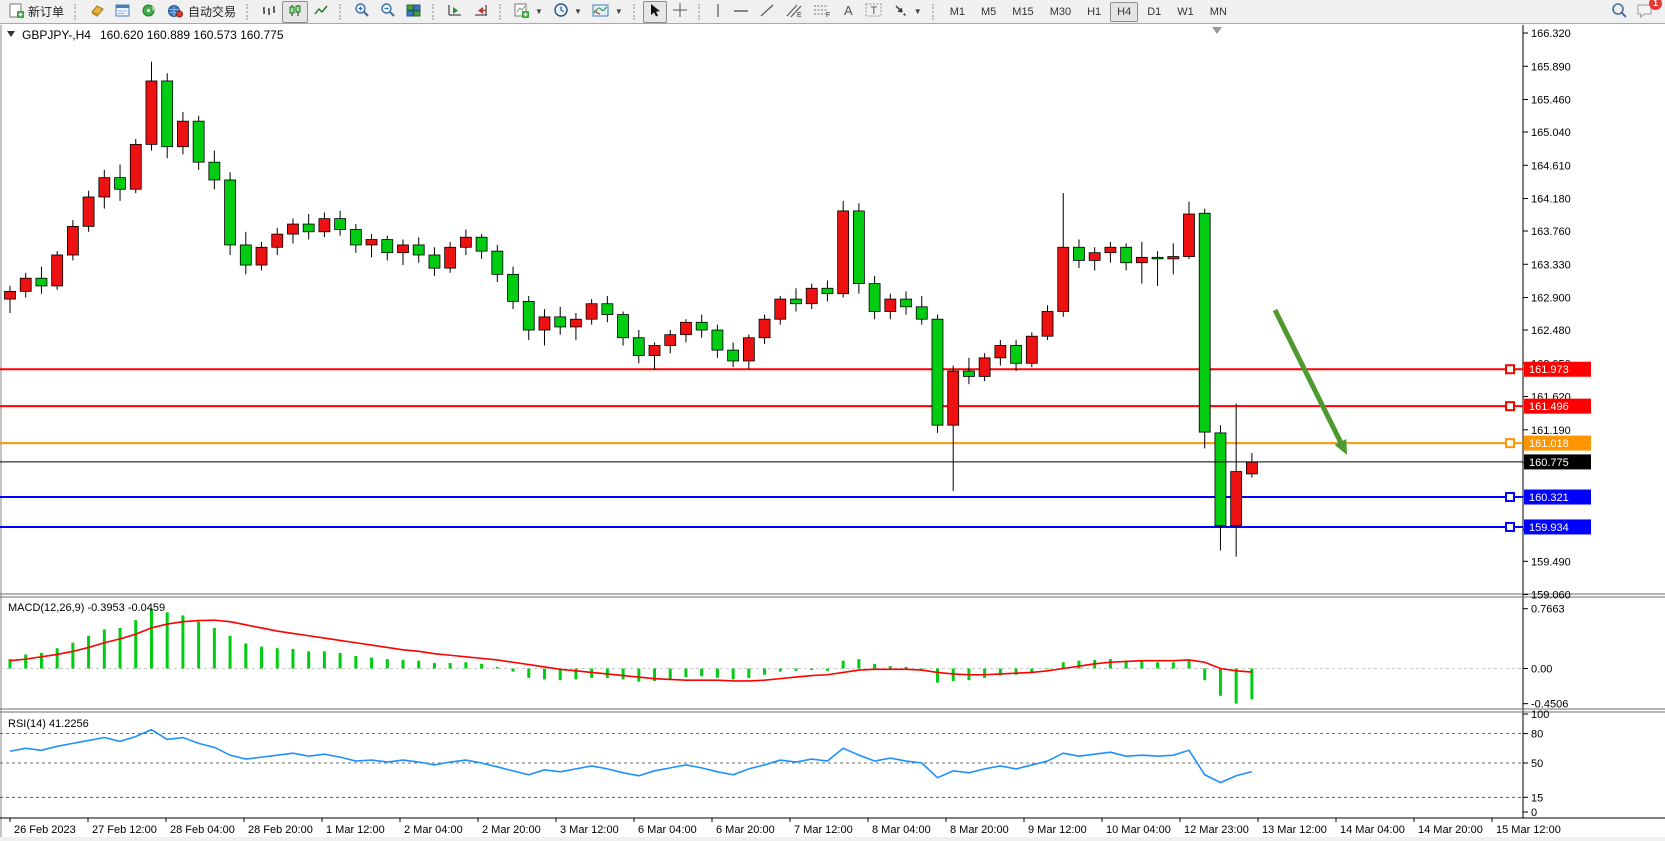  I want to click on arrow-line, so click(1308, 378).